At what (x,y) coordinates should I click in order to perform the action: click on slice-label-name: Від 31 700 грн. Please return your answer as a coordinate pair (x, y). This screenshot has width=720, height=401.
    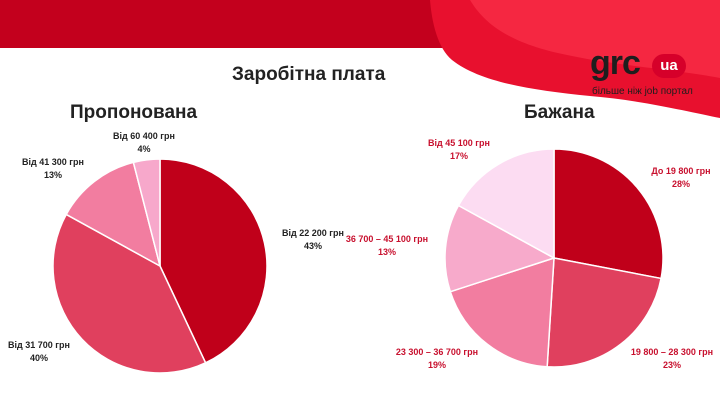
    Looking at the image, I should click on (39, 345).